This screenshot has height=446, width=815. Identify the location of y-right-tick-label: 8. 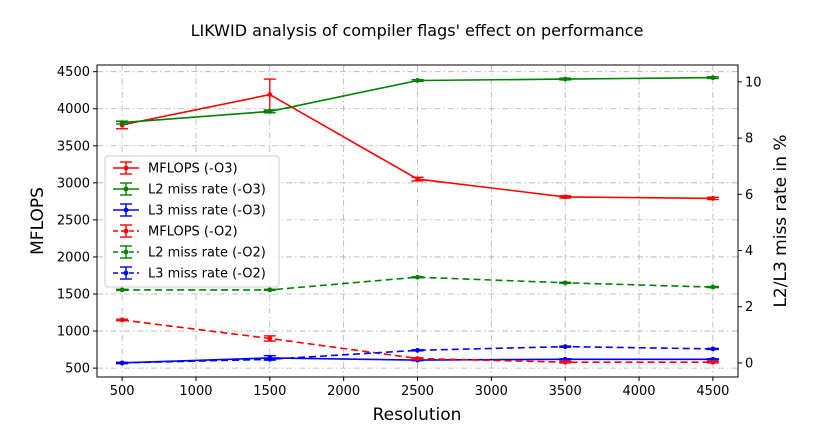
(749, 139).